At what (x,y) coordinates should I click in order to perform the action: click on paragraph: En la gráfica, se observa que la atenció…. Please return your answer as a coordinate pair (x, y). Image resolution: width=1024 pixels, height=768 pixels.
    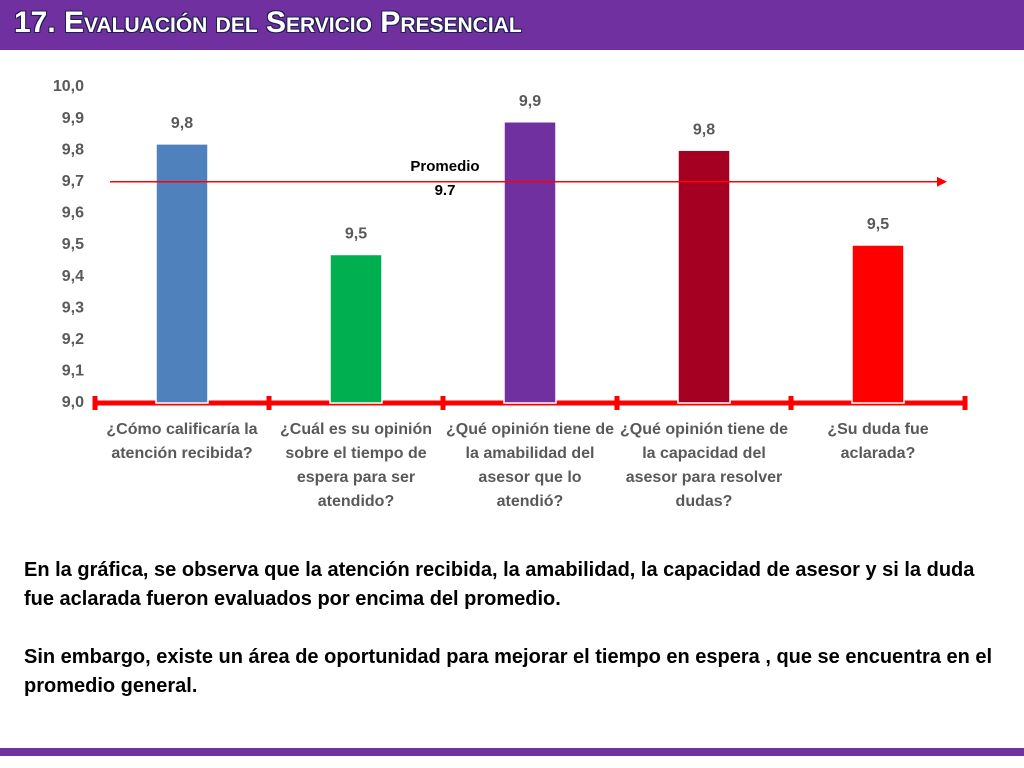
    Looking at the image, I should click on (499, 584).